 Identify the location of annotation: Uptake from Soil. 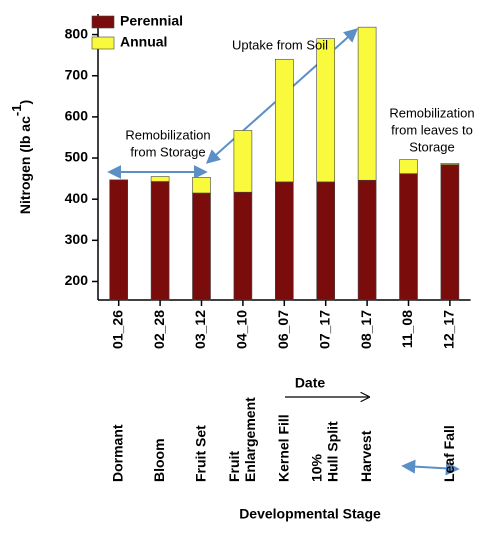
(280, 44).